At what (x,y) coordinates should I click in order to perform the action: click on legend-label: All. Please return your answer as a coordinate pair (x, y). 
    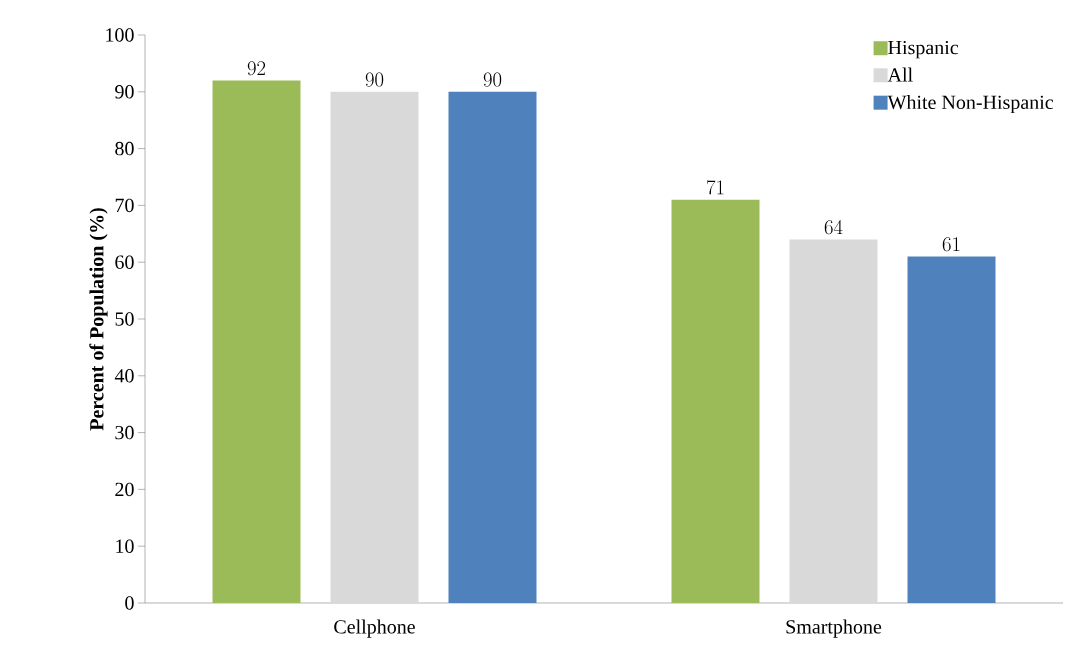
    Looking at the image, I should click on (900, 74).